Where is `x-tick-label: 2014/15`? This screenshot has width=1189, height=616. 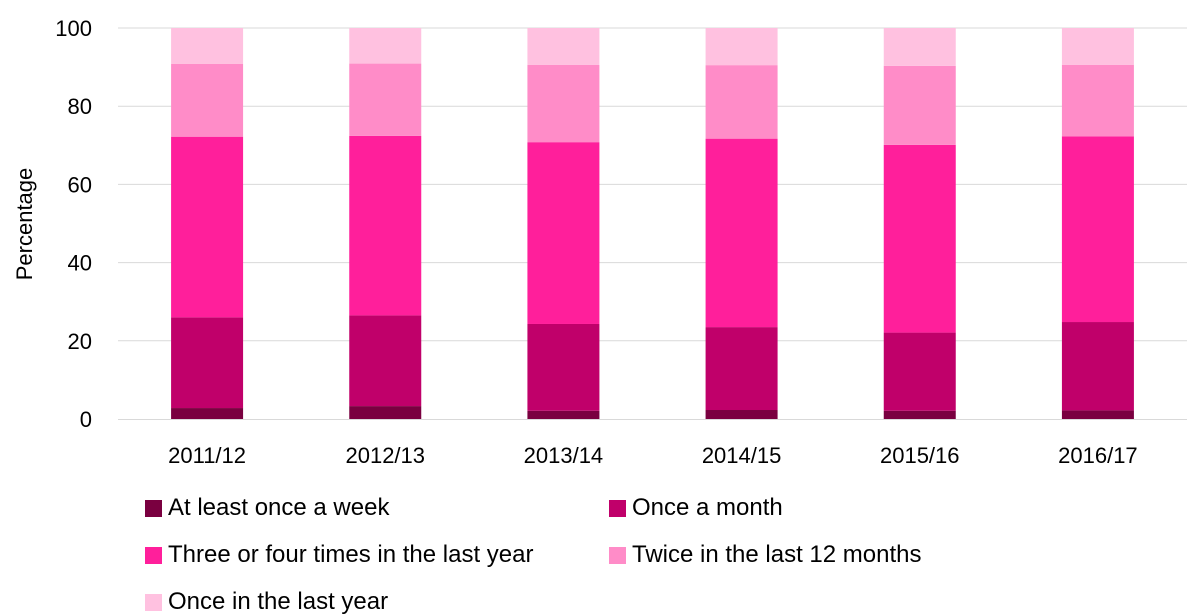 x-tick-label: 2014/15 is located at coordinates (742, 455).